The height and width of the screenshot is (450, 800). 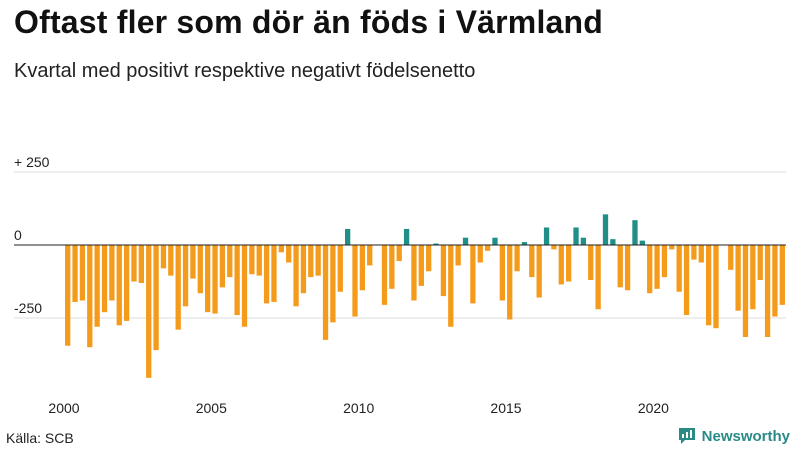 What do you see at coordinates (32, 162) in the screenshot?
I see `y-tick-label: + 250` at bounding box center [32, 162].